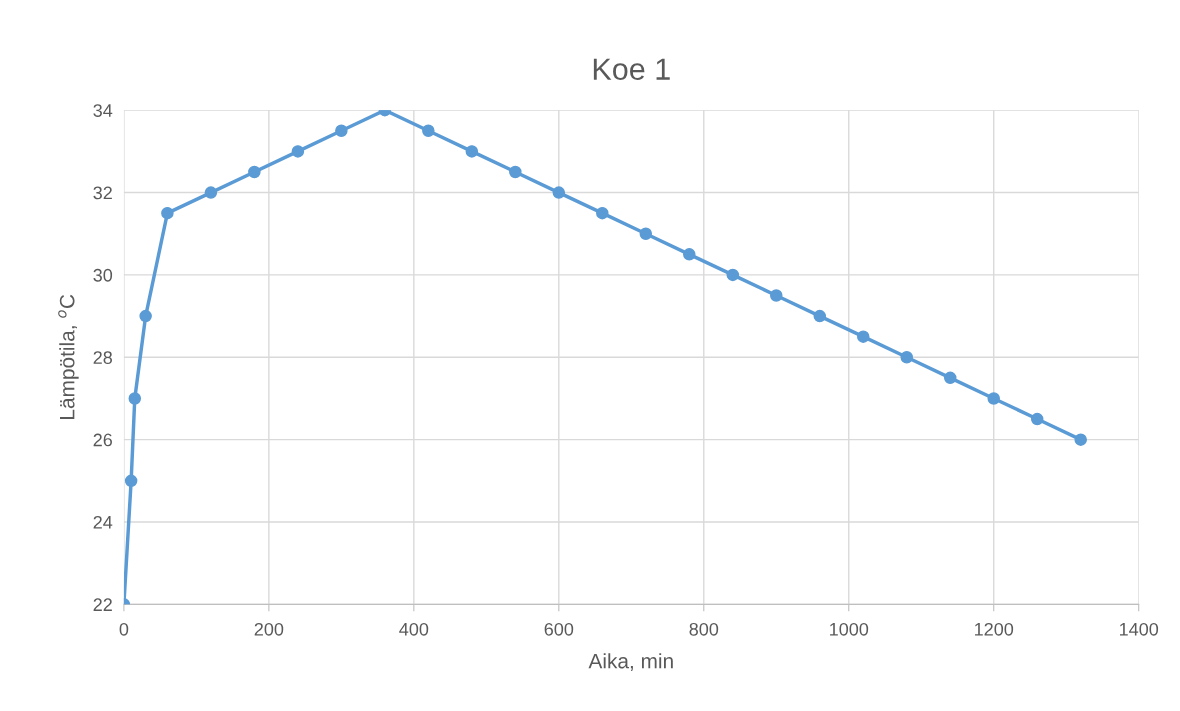 Image resolution: width=1180 pixels, height=711 pixels. I want to click on y-tick-label: 34, so click(103, 110).